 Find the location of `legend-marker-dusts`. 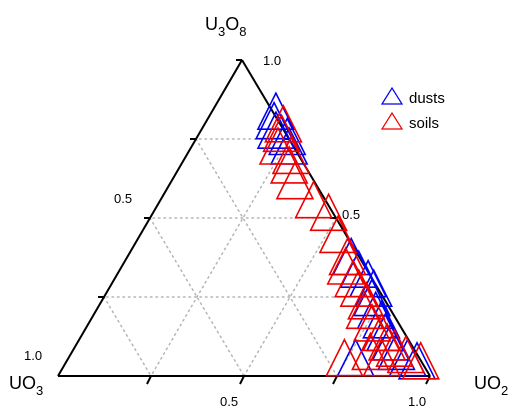

legend-marker-dusts is located at coordinates (392, 95).